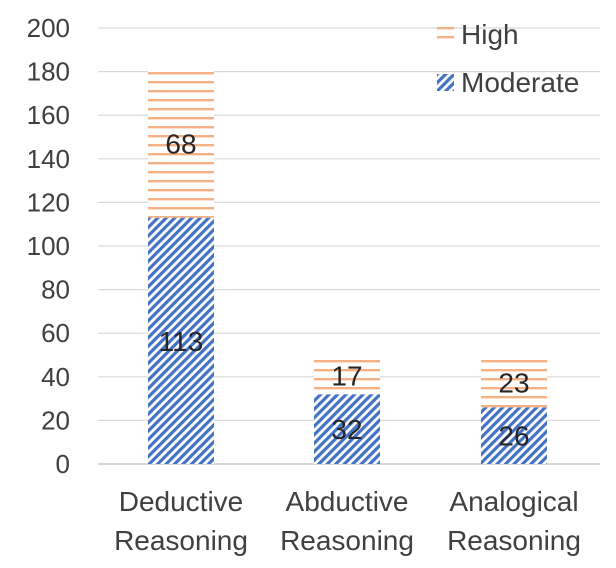 This screenshot has width=616, height=568. I want to click on data-label-moderate: 113, so click(181, 341).